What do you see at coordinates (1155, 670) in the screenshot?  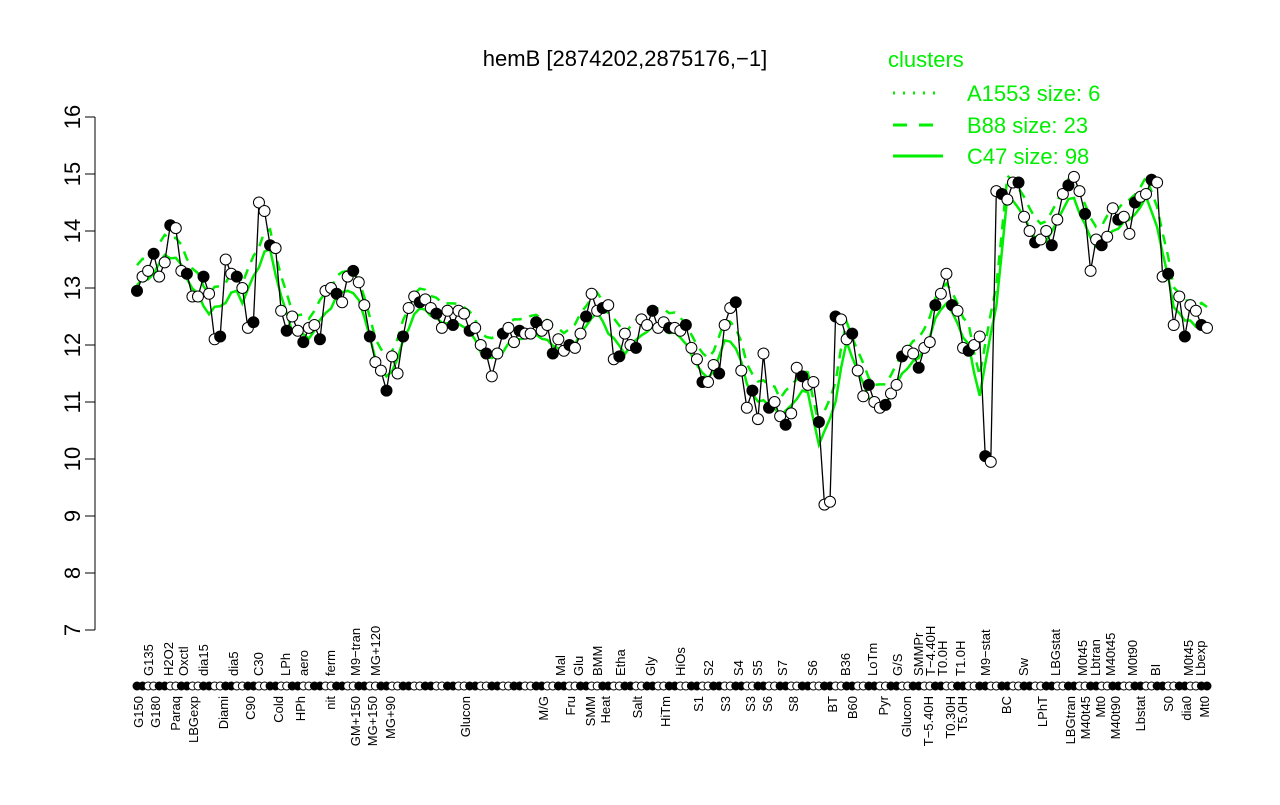 I see `x-tick-label-upper: BI` at bounding box center [1155, 670].